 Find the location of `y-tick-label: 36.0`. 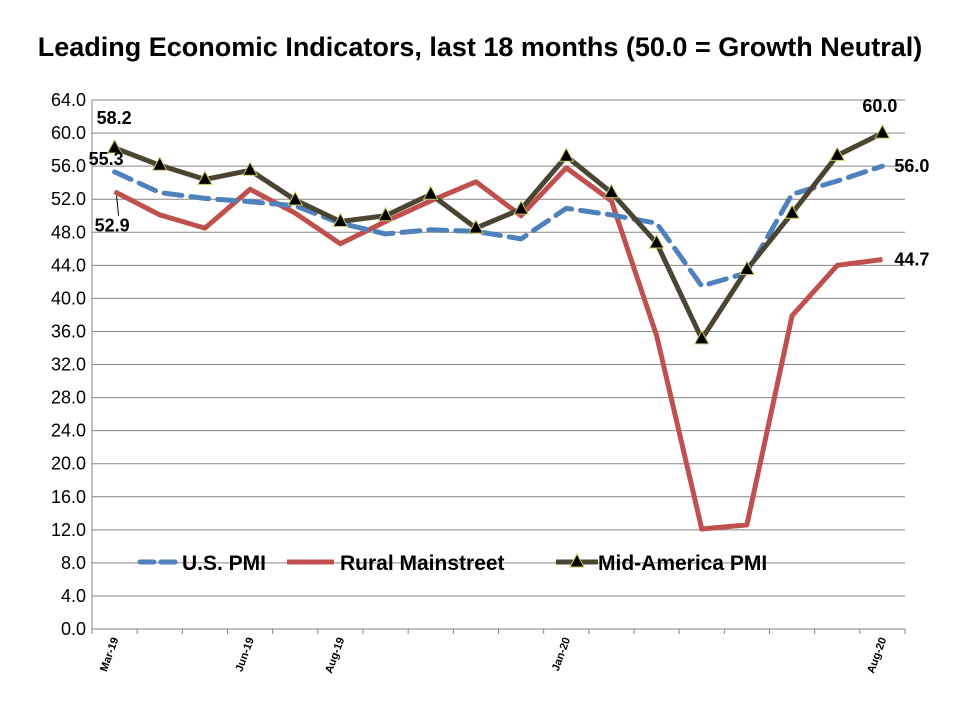

y-tick-label: 36.0 is located at coordinates (68, 331).